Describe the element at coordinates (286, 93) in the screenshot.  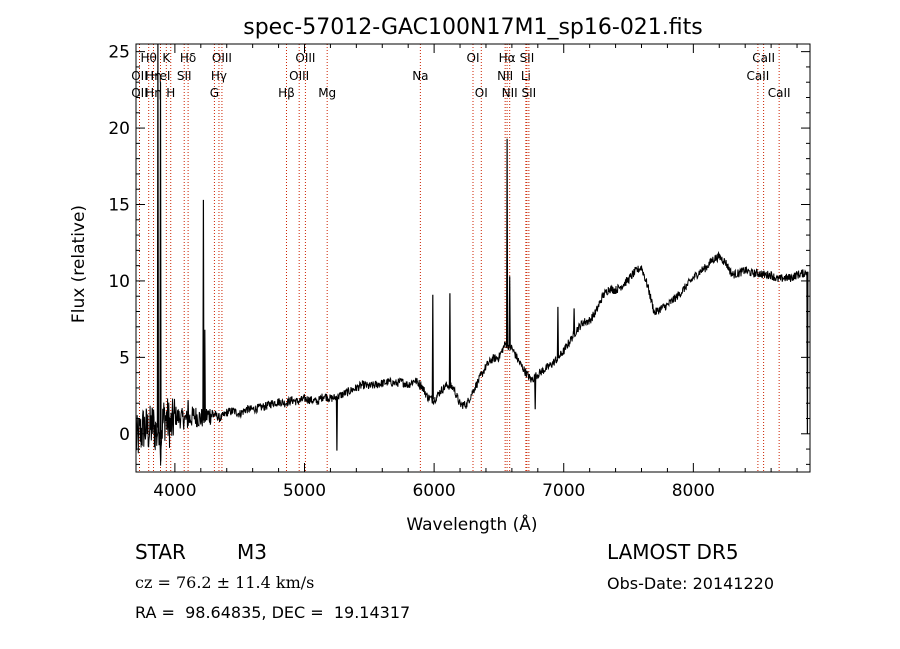
I see `line-marker-label: Hβ` at that location.